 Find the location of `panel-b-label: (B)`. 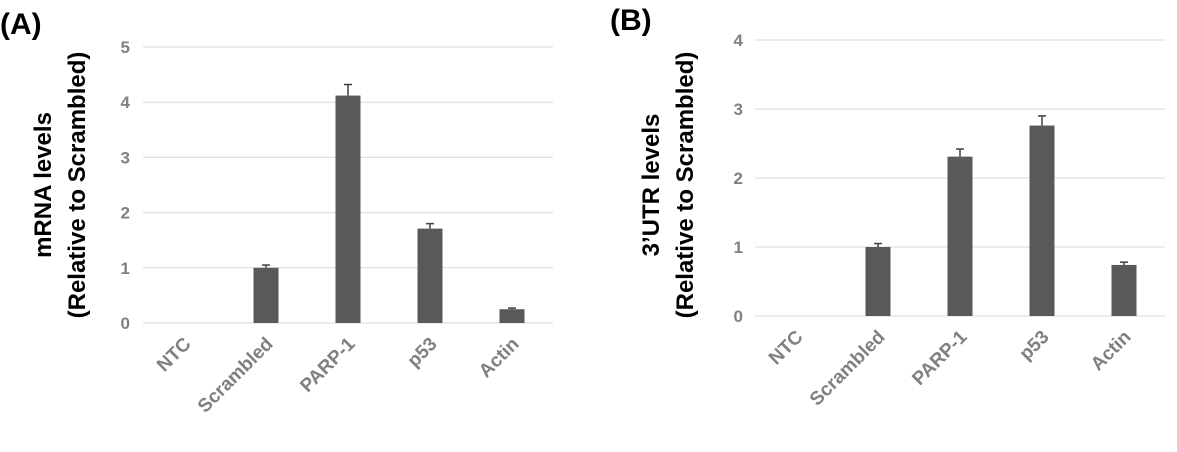

panel-b-label: (B) is located at coordinates (631, 20).